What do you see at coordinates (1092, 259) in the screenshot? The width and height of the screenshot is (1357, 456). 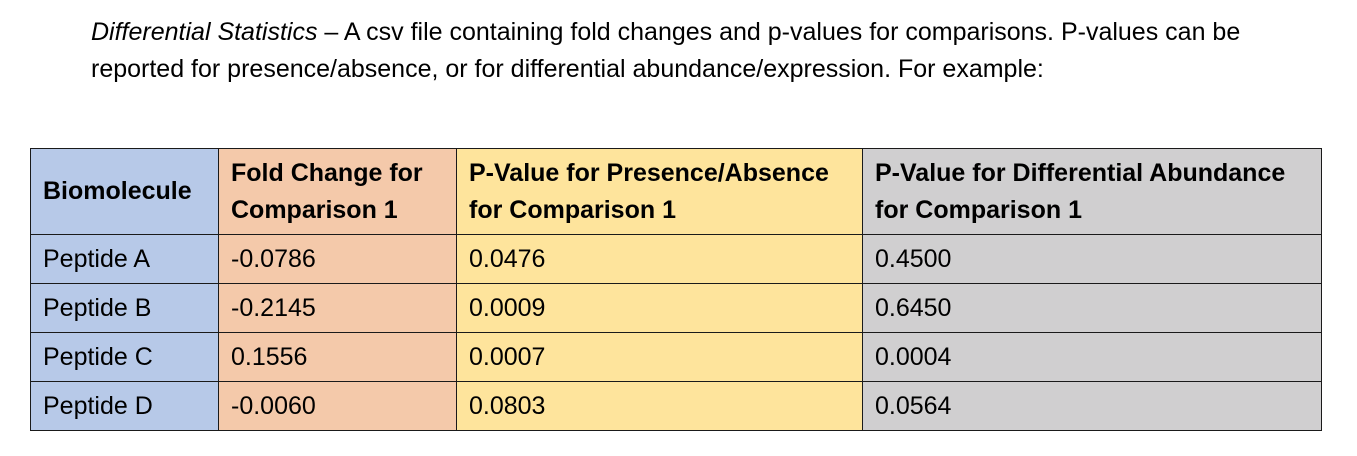 I see `cell-p-value-differential-abundance: 0.4500` at bounding box center [1092, 259].